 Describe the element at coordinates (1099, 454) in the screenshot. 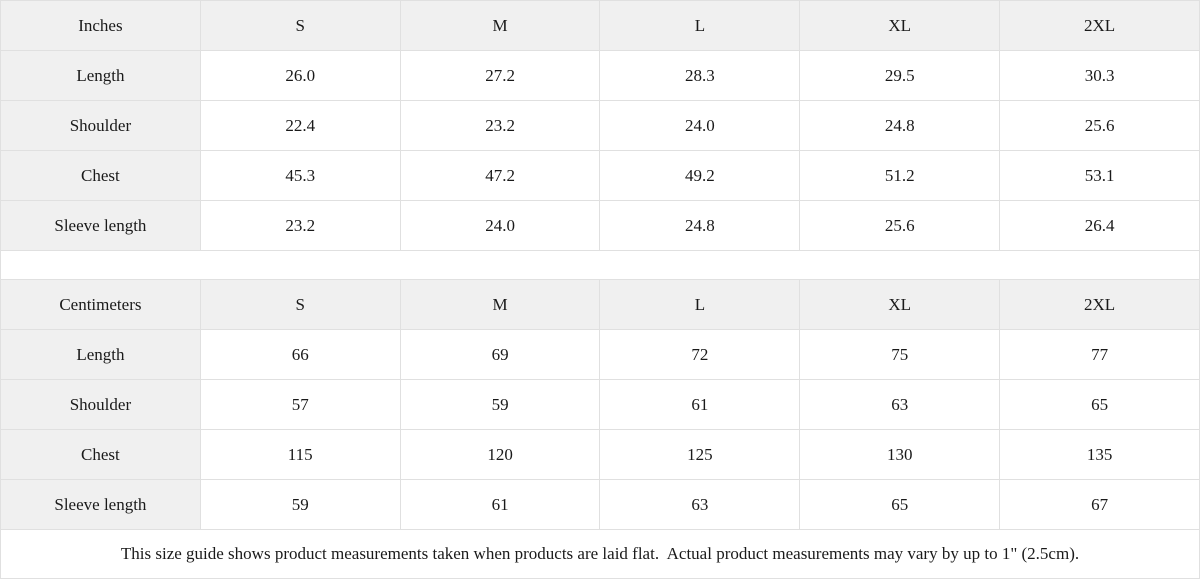

I see `measurement-cell: 135` at that location.